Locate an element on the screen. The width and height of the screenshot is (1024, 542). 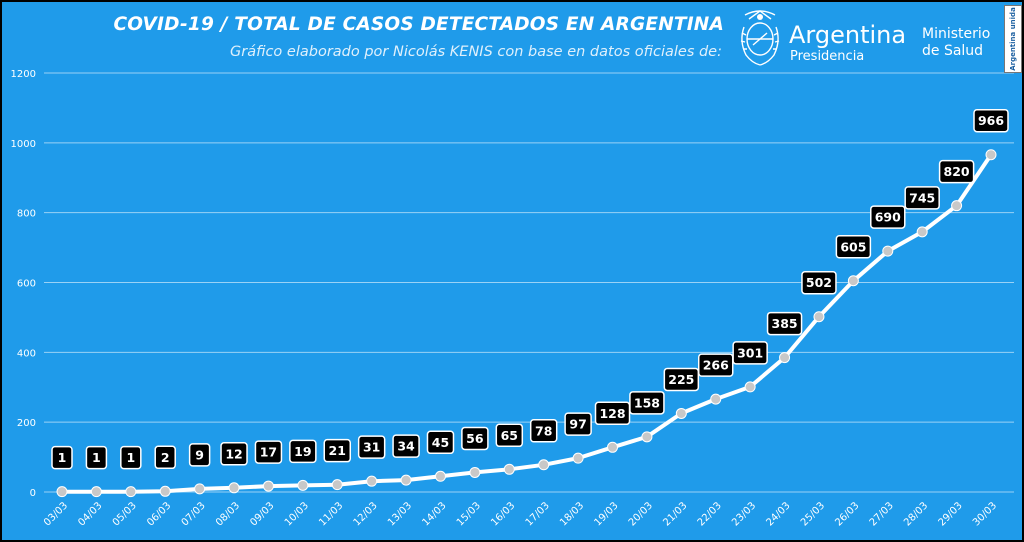
x-tick-label: 24/03 is located at coordinates (779, 514).